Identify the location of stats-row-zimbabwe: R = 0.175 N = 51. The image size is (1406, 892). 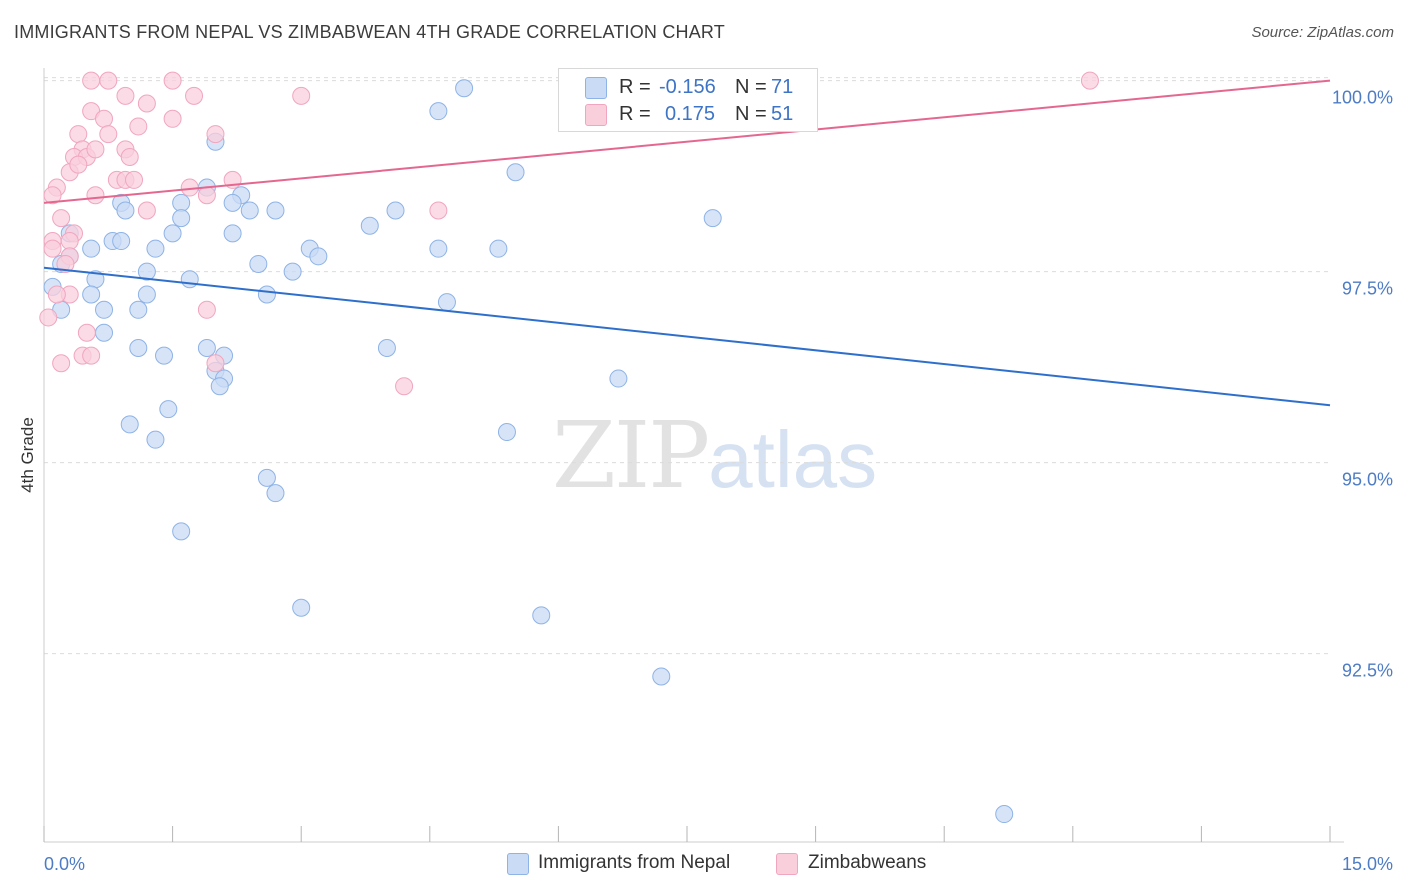
(688, 114).